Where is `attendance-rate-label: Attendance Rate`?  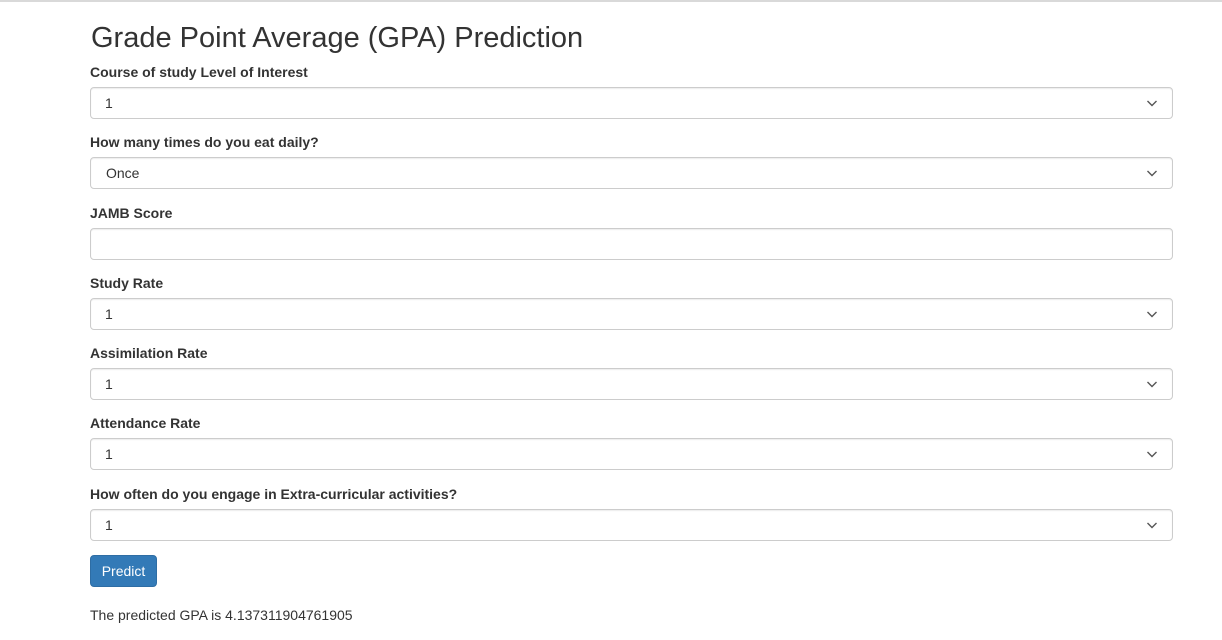 attendance-rate-label: Attendance Rate is located at coordinates (145, 423).